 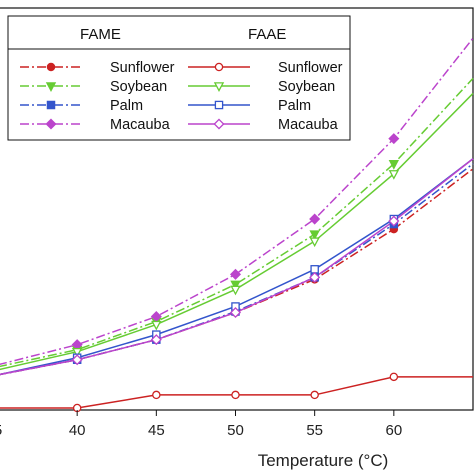 What do you see at coordinates (314, 430) in the screenshot?
I see `x-tick-label: 55` at bounding box center [314, 430].